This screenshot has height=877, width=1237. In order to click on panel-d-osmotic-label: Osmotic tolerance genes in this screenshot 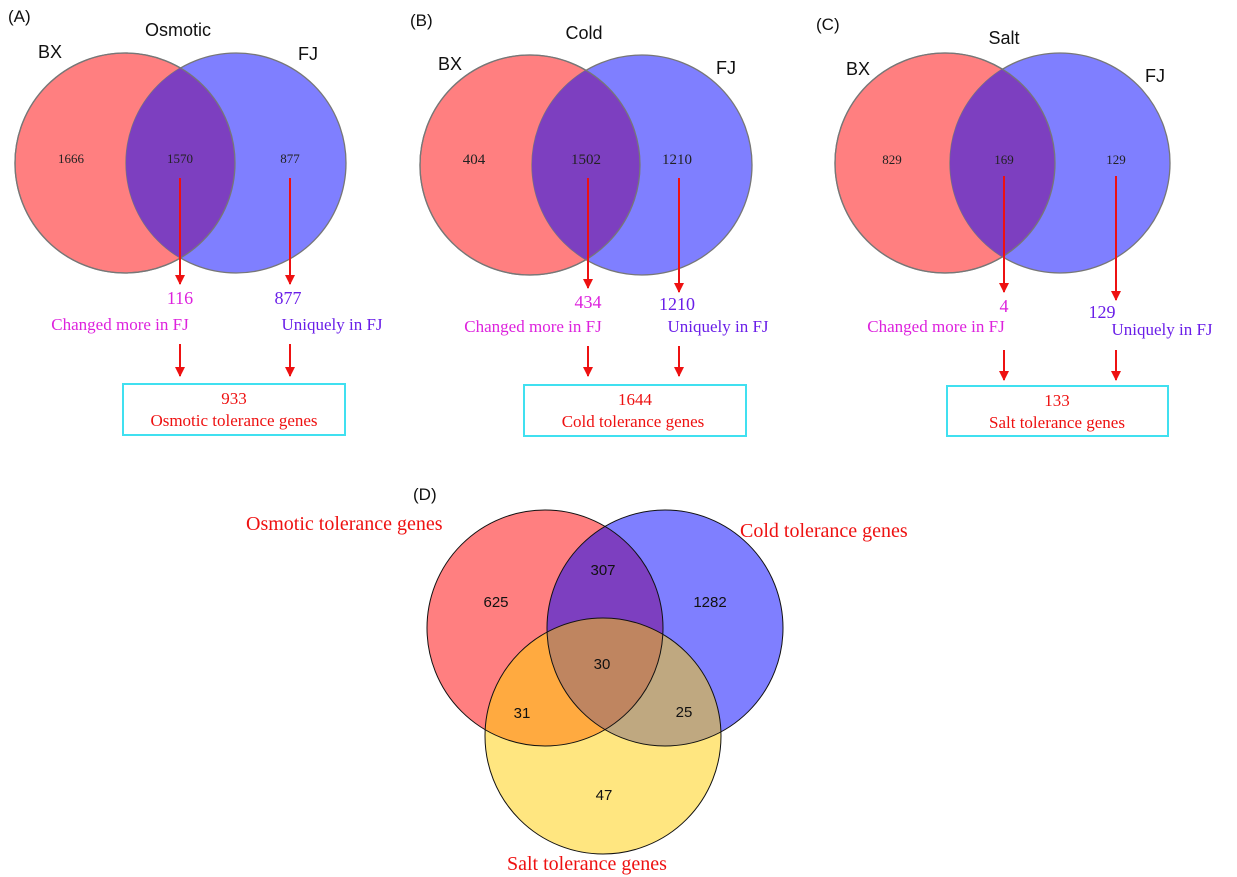, I will do `click(344, 524)`.